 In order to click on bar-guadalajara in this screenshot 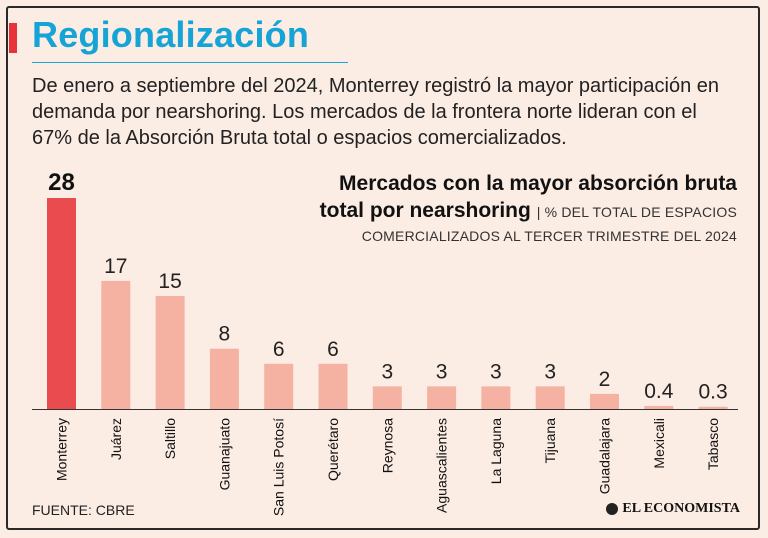, I will do `click(604, 401)`.